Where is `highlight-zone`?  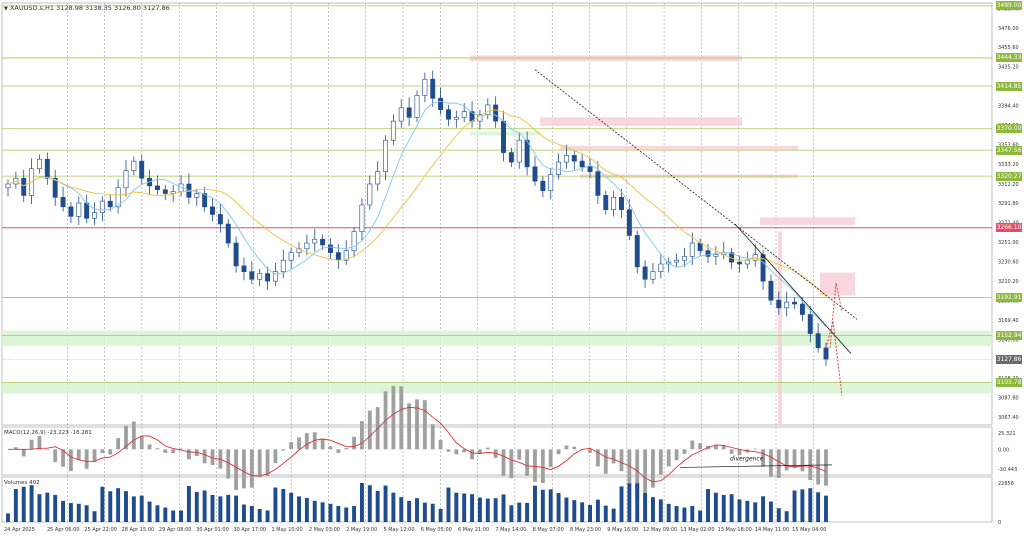
highlight-zone is located at coordinates (780, 328).